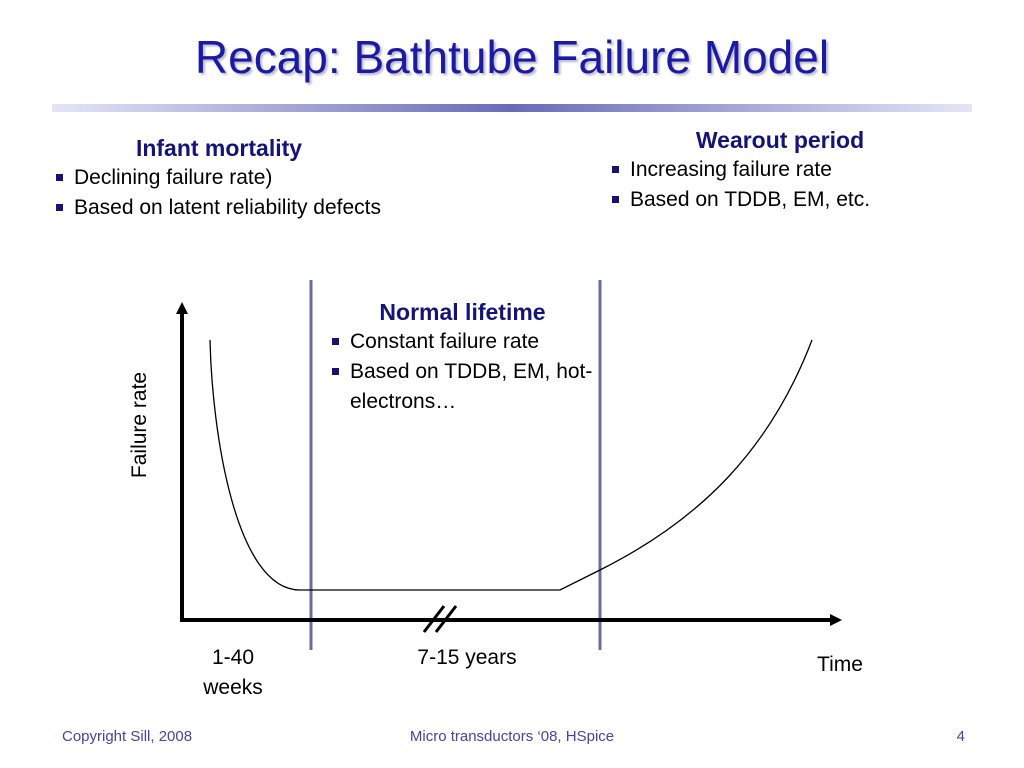 The height and width of the screenshot is (768, 1024). I want to click on infant-bullet-1: Declining failure rate), so click(219, 178).